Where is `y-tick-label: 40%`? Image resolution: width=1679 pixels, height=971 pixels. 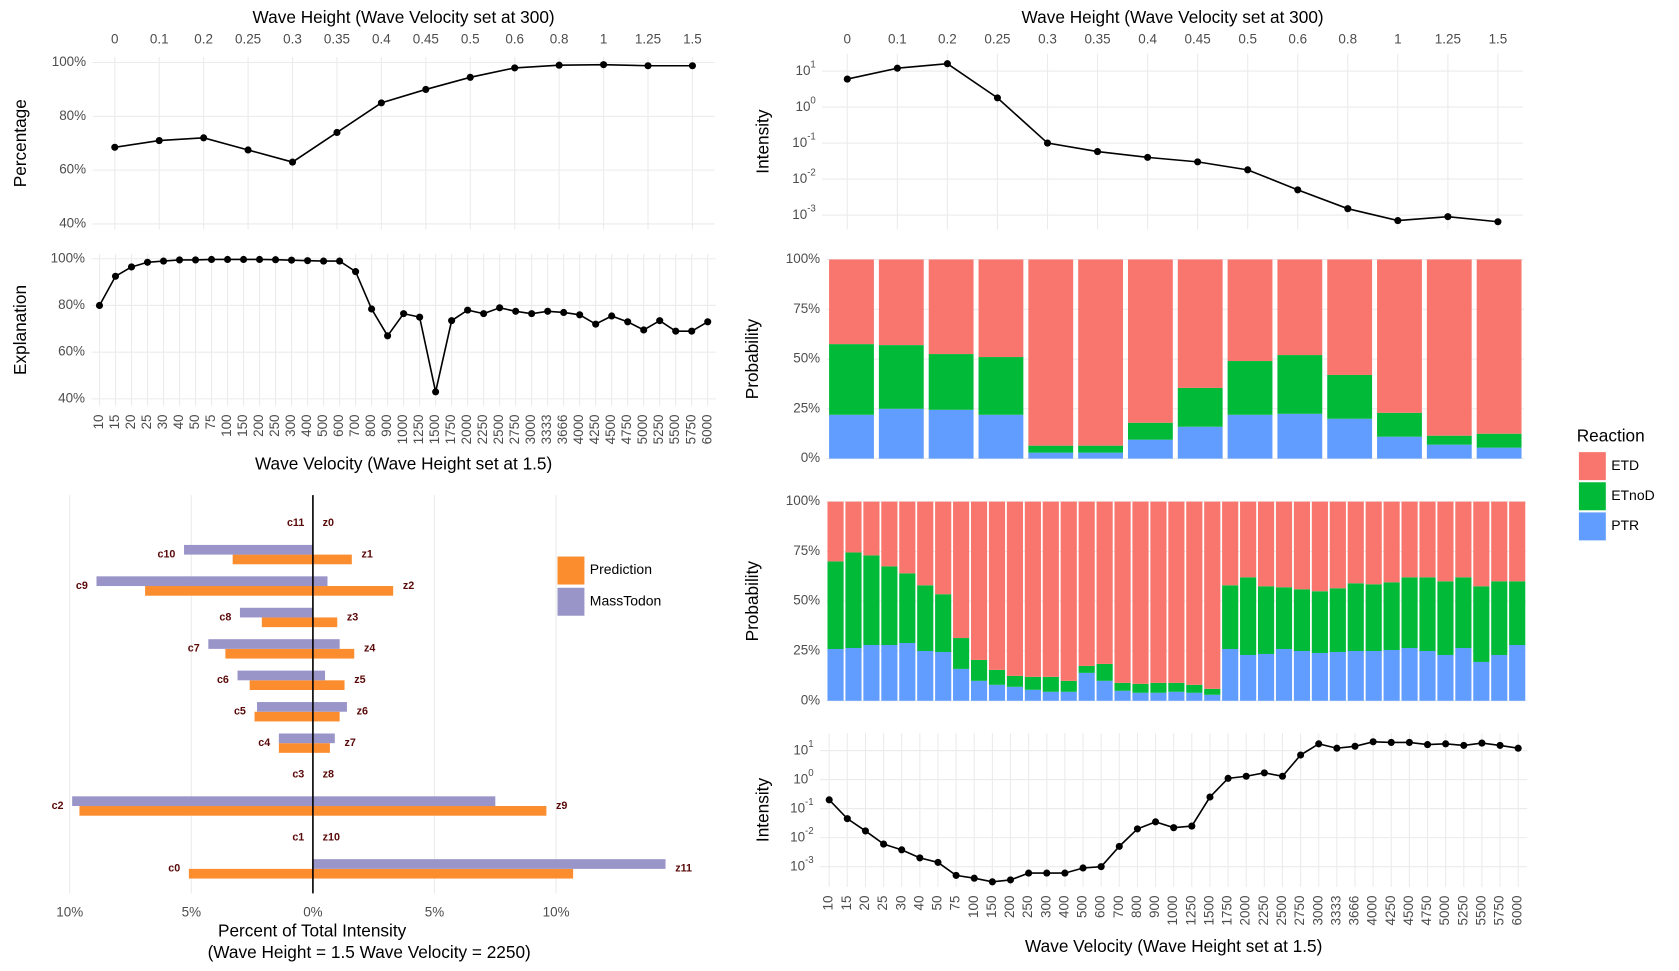
y-tick-label: 40% is located at coordinates (72, 223).